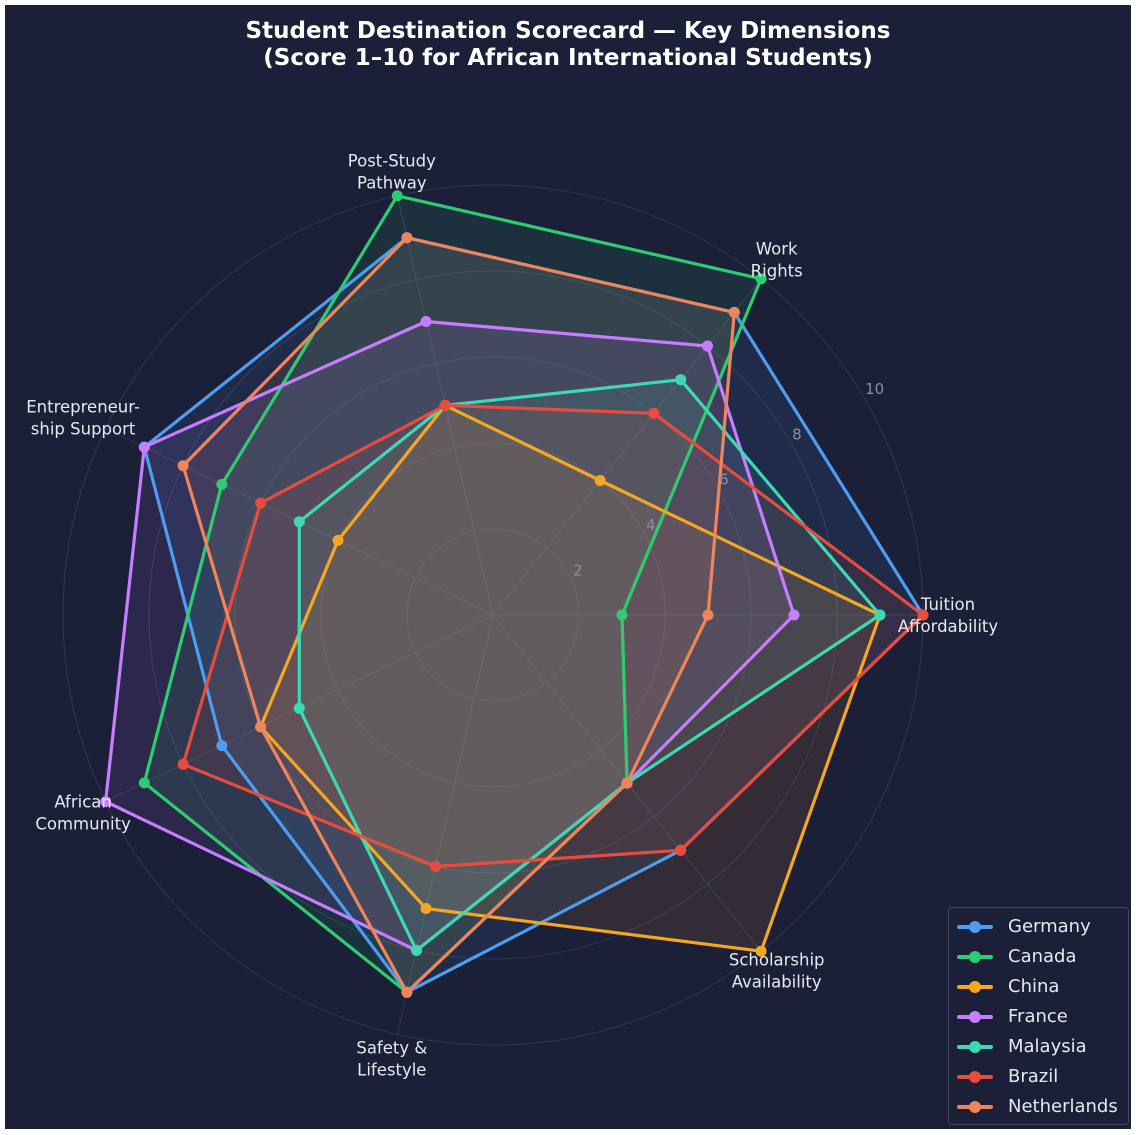 The width and height of the screenshot is (1136, 1135). What do you see at coordinates (1033, 1076) in the screenshot?
I see `legend-label-brazil: Brazil` at bounding box center [1033, 1076].